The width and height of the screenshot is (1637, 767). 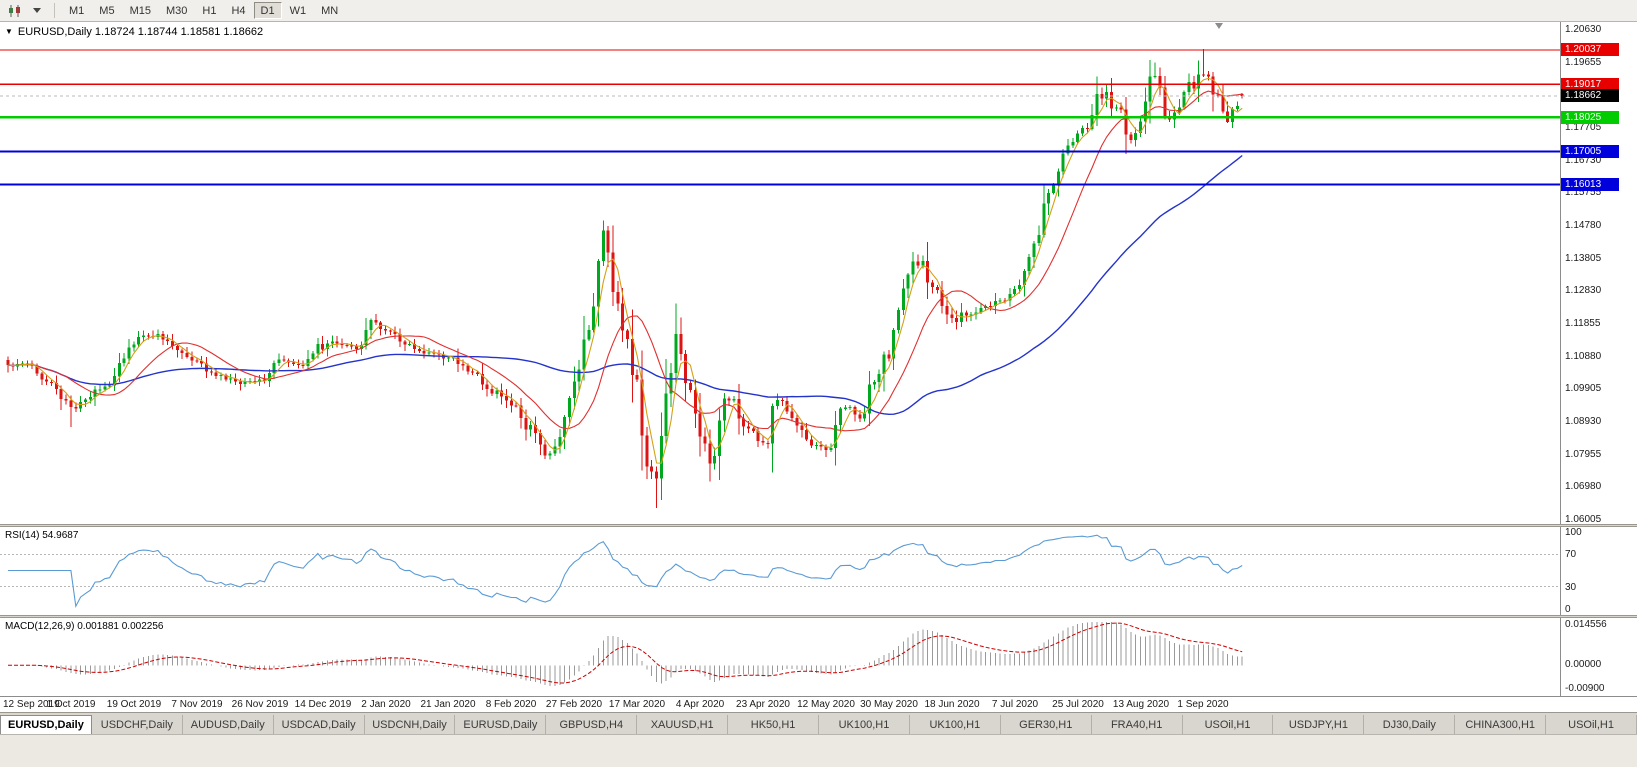 I want to click on date-axis-label: 26 Nov 2019, so click(x=260, y=704).